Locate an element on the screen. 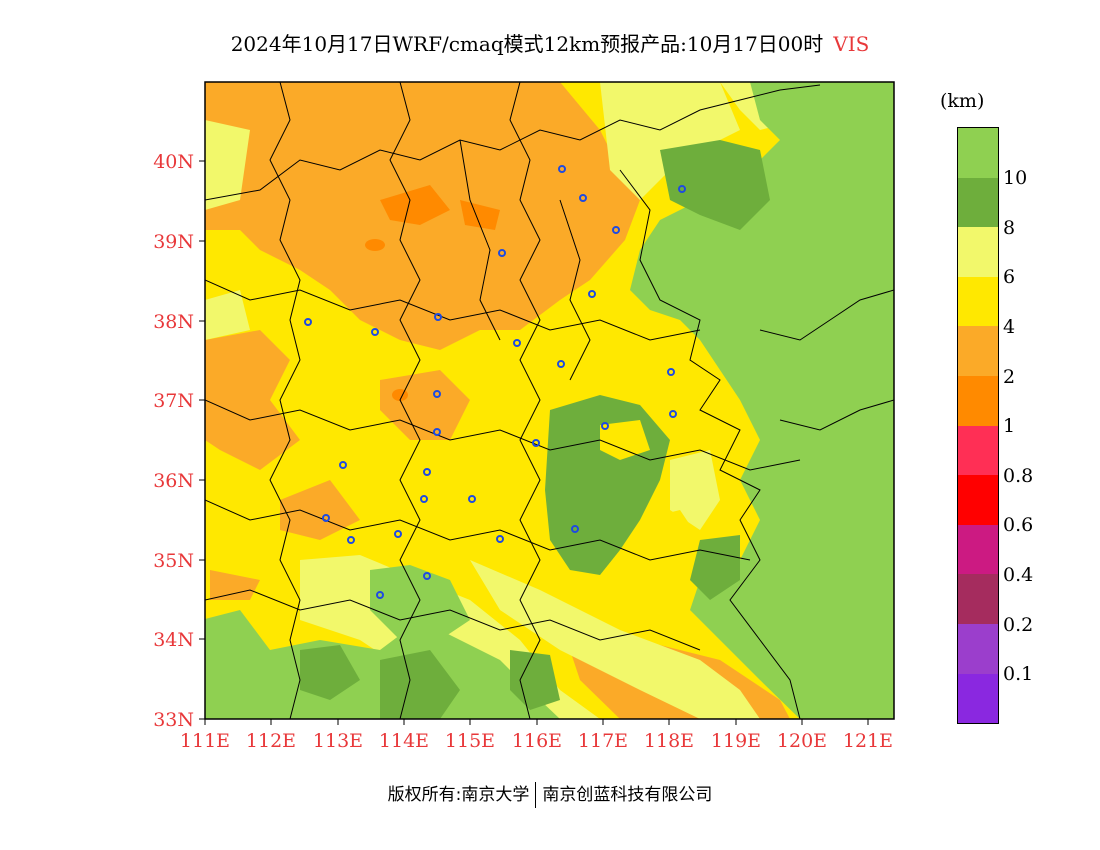 Image resolution: width=1100 pixels, height=850 pixels. legend-label-0-2: 0.2 is located at coordinates (1018, 625).